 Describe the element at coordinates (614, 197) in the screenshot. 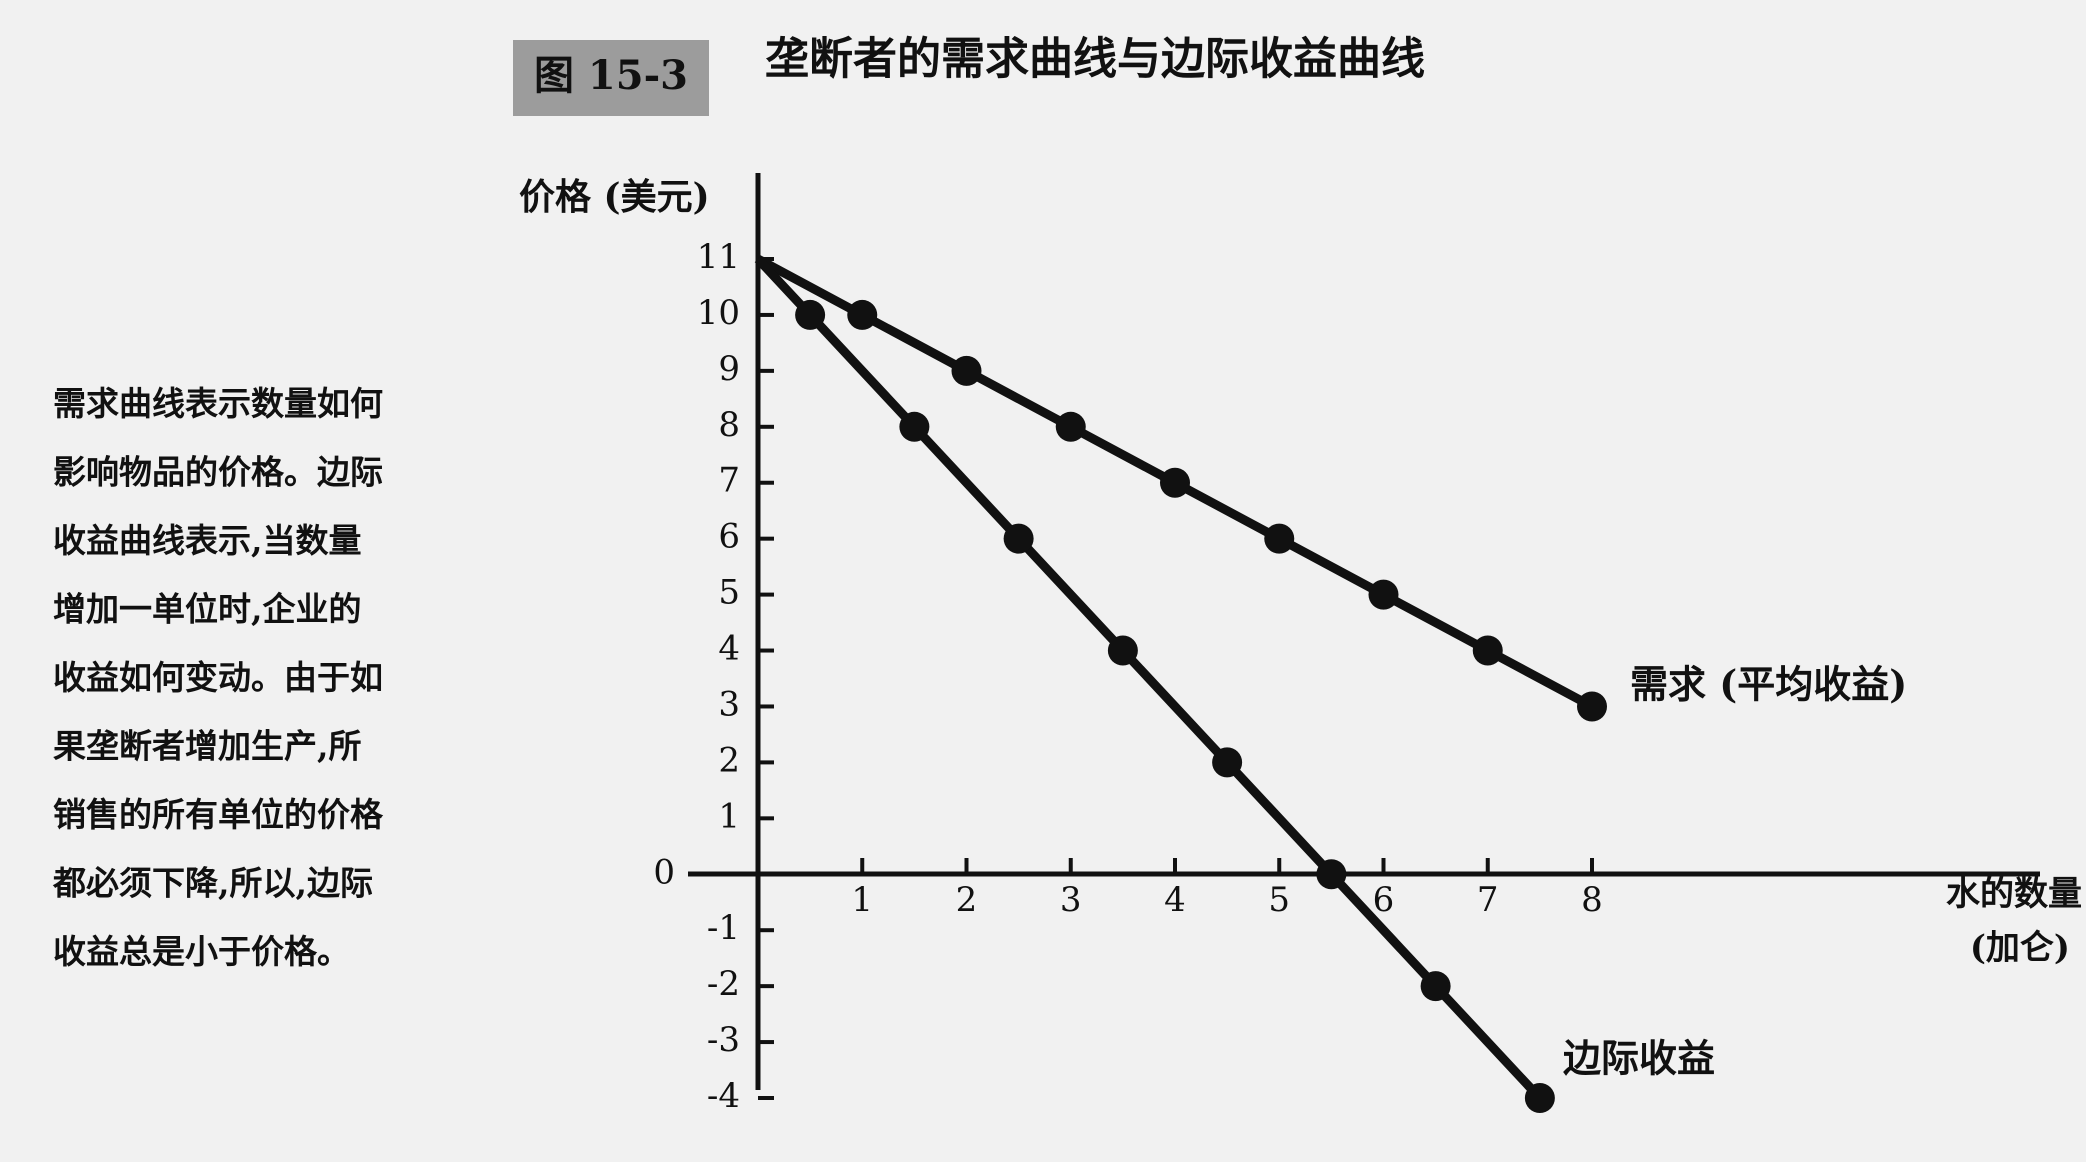

I see `y-axis-label: 价格 (美元)` at that location.